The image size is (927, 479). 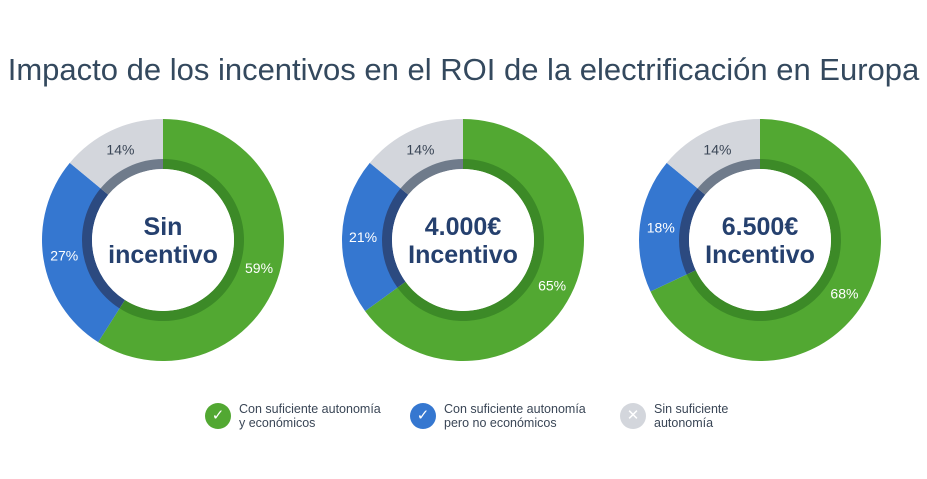 I want to click on center-label: 4.000€, so click(x=463, y=227).